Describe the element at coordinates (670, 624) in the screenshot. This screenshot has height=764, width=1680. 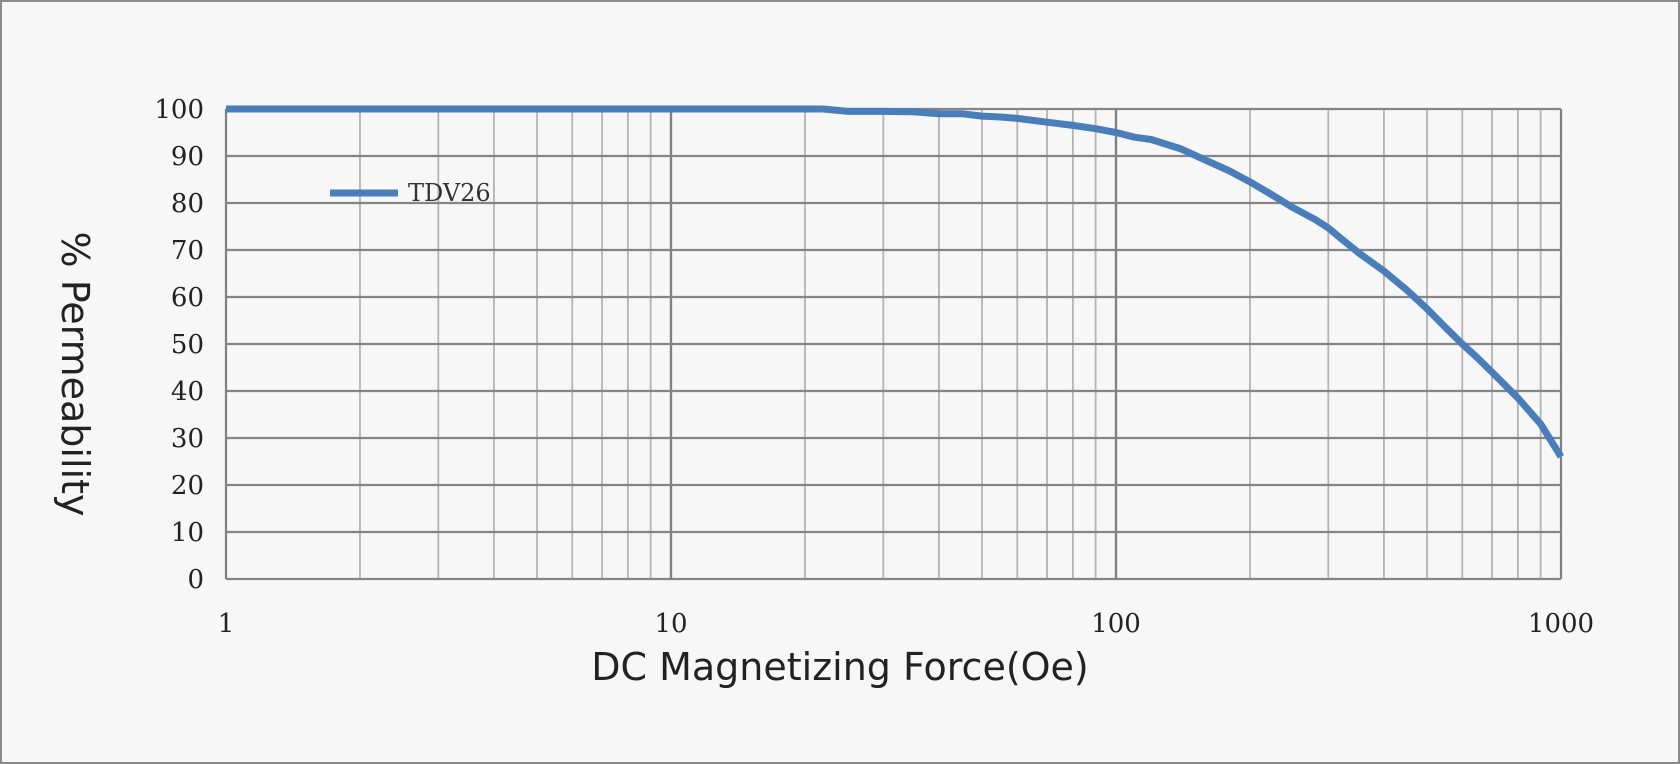
I see `x-tick-label: 10` at that location.